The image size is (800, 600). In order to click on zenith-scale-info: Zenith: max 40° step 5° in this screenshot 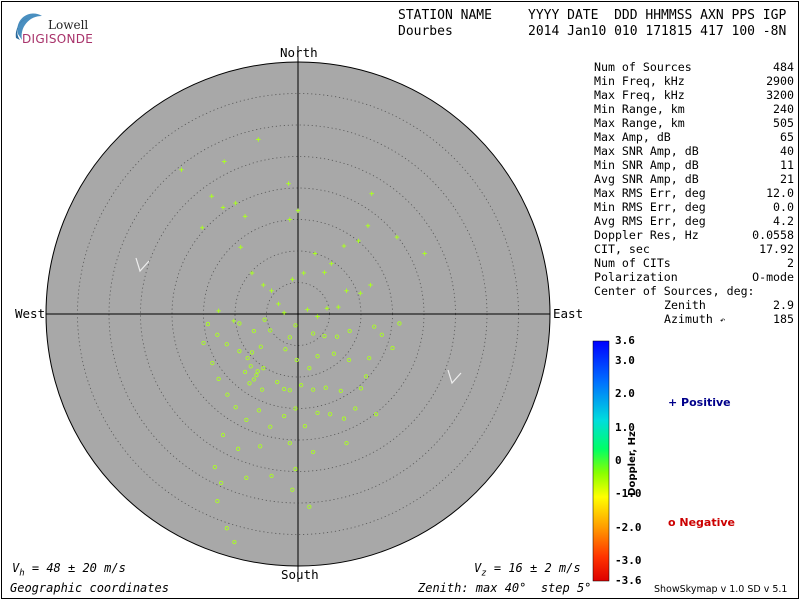, I will do `click(505, 588)`.